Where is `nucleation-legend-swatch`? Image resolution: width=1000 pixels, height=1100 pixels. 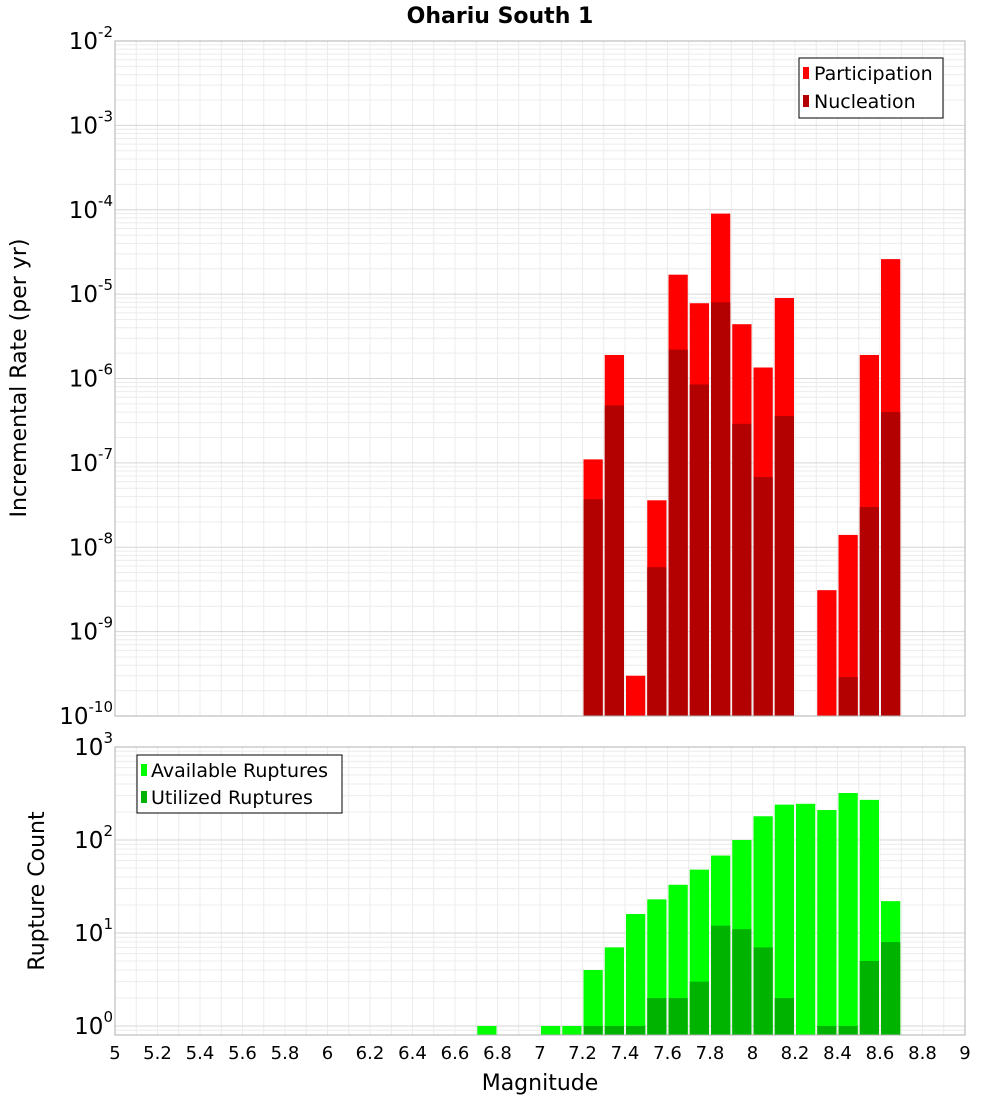
nucleation-legend-swatch is located at coordinates (806, 101).